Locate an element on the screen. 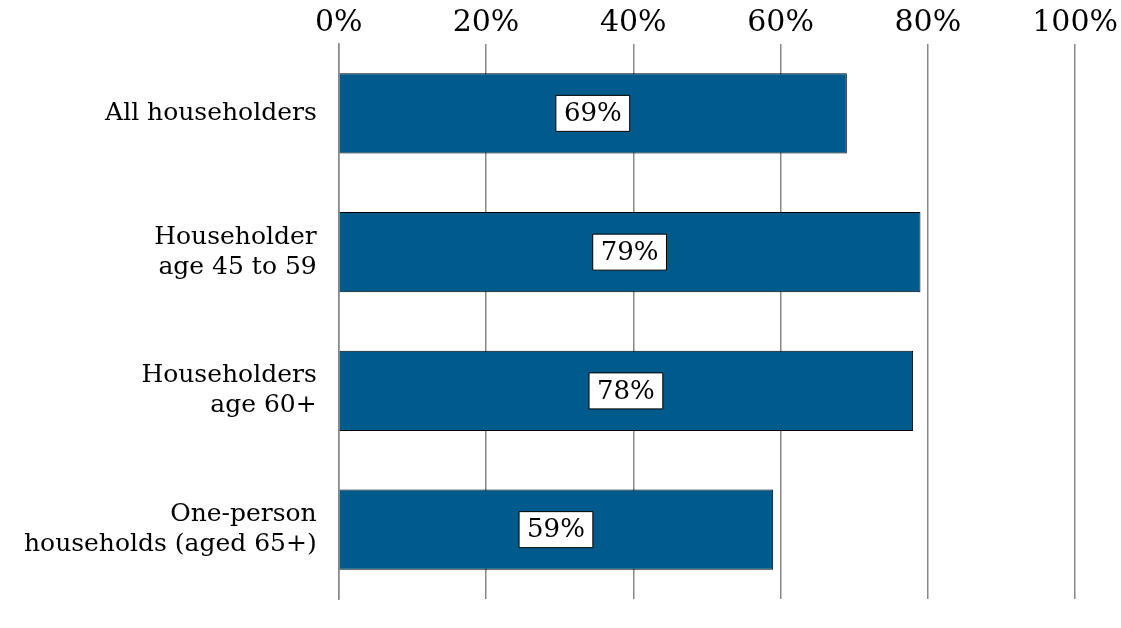 The image size is (1121, 628). x-tick-label: 0% is located at coordinates (338, 20).